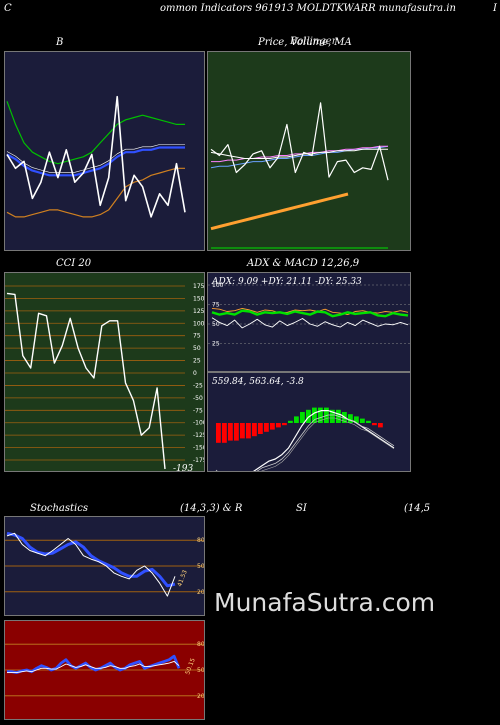  I want to click on adx-tick-label: 100, so click(218, 285).